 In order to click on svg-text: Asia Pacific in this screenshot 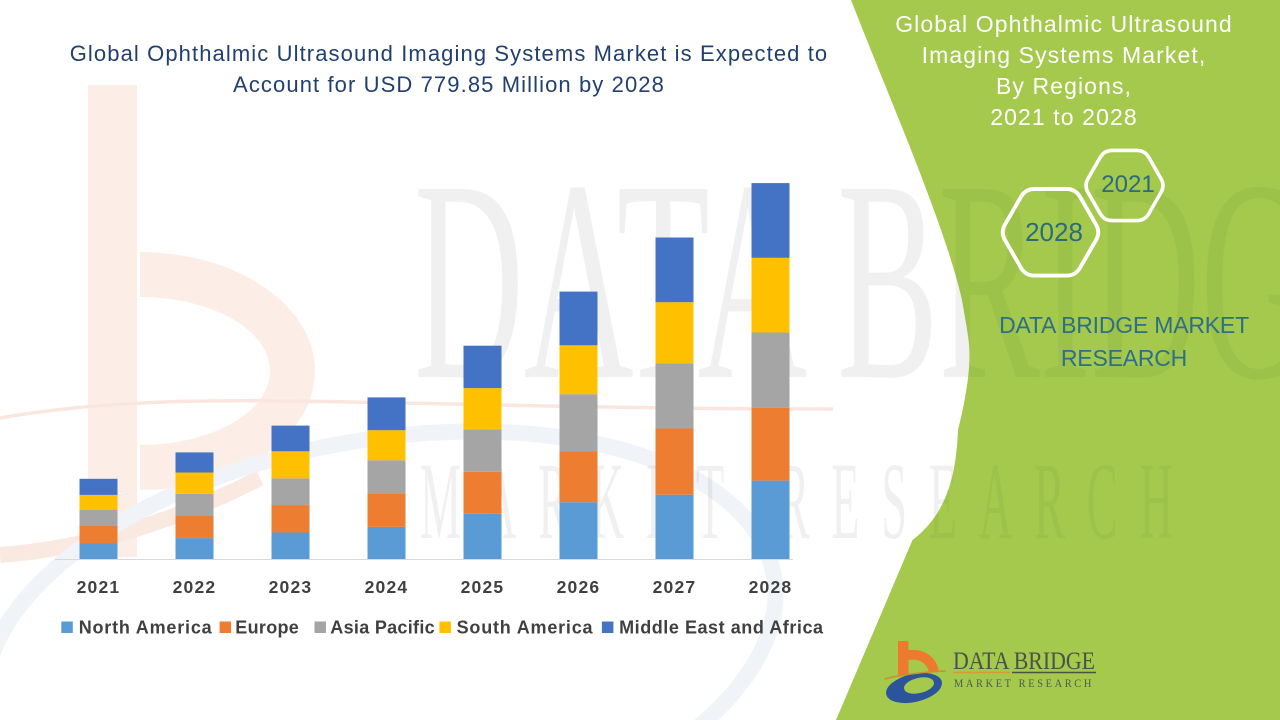, I will do `click(382, 628)`.